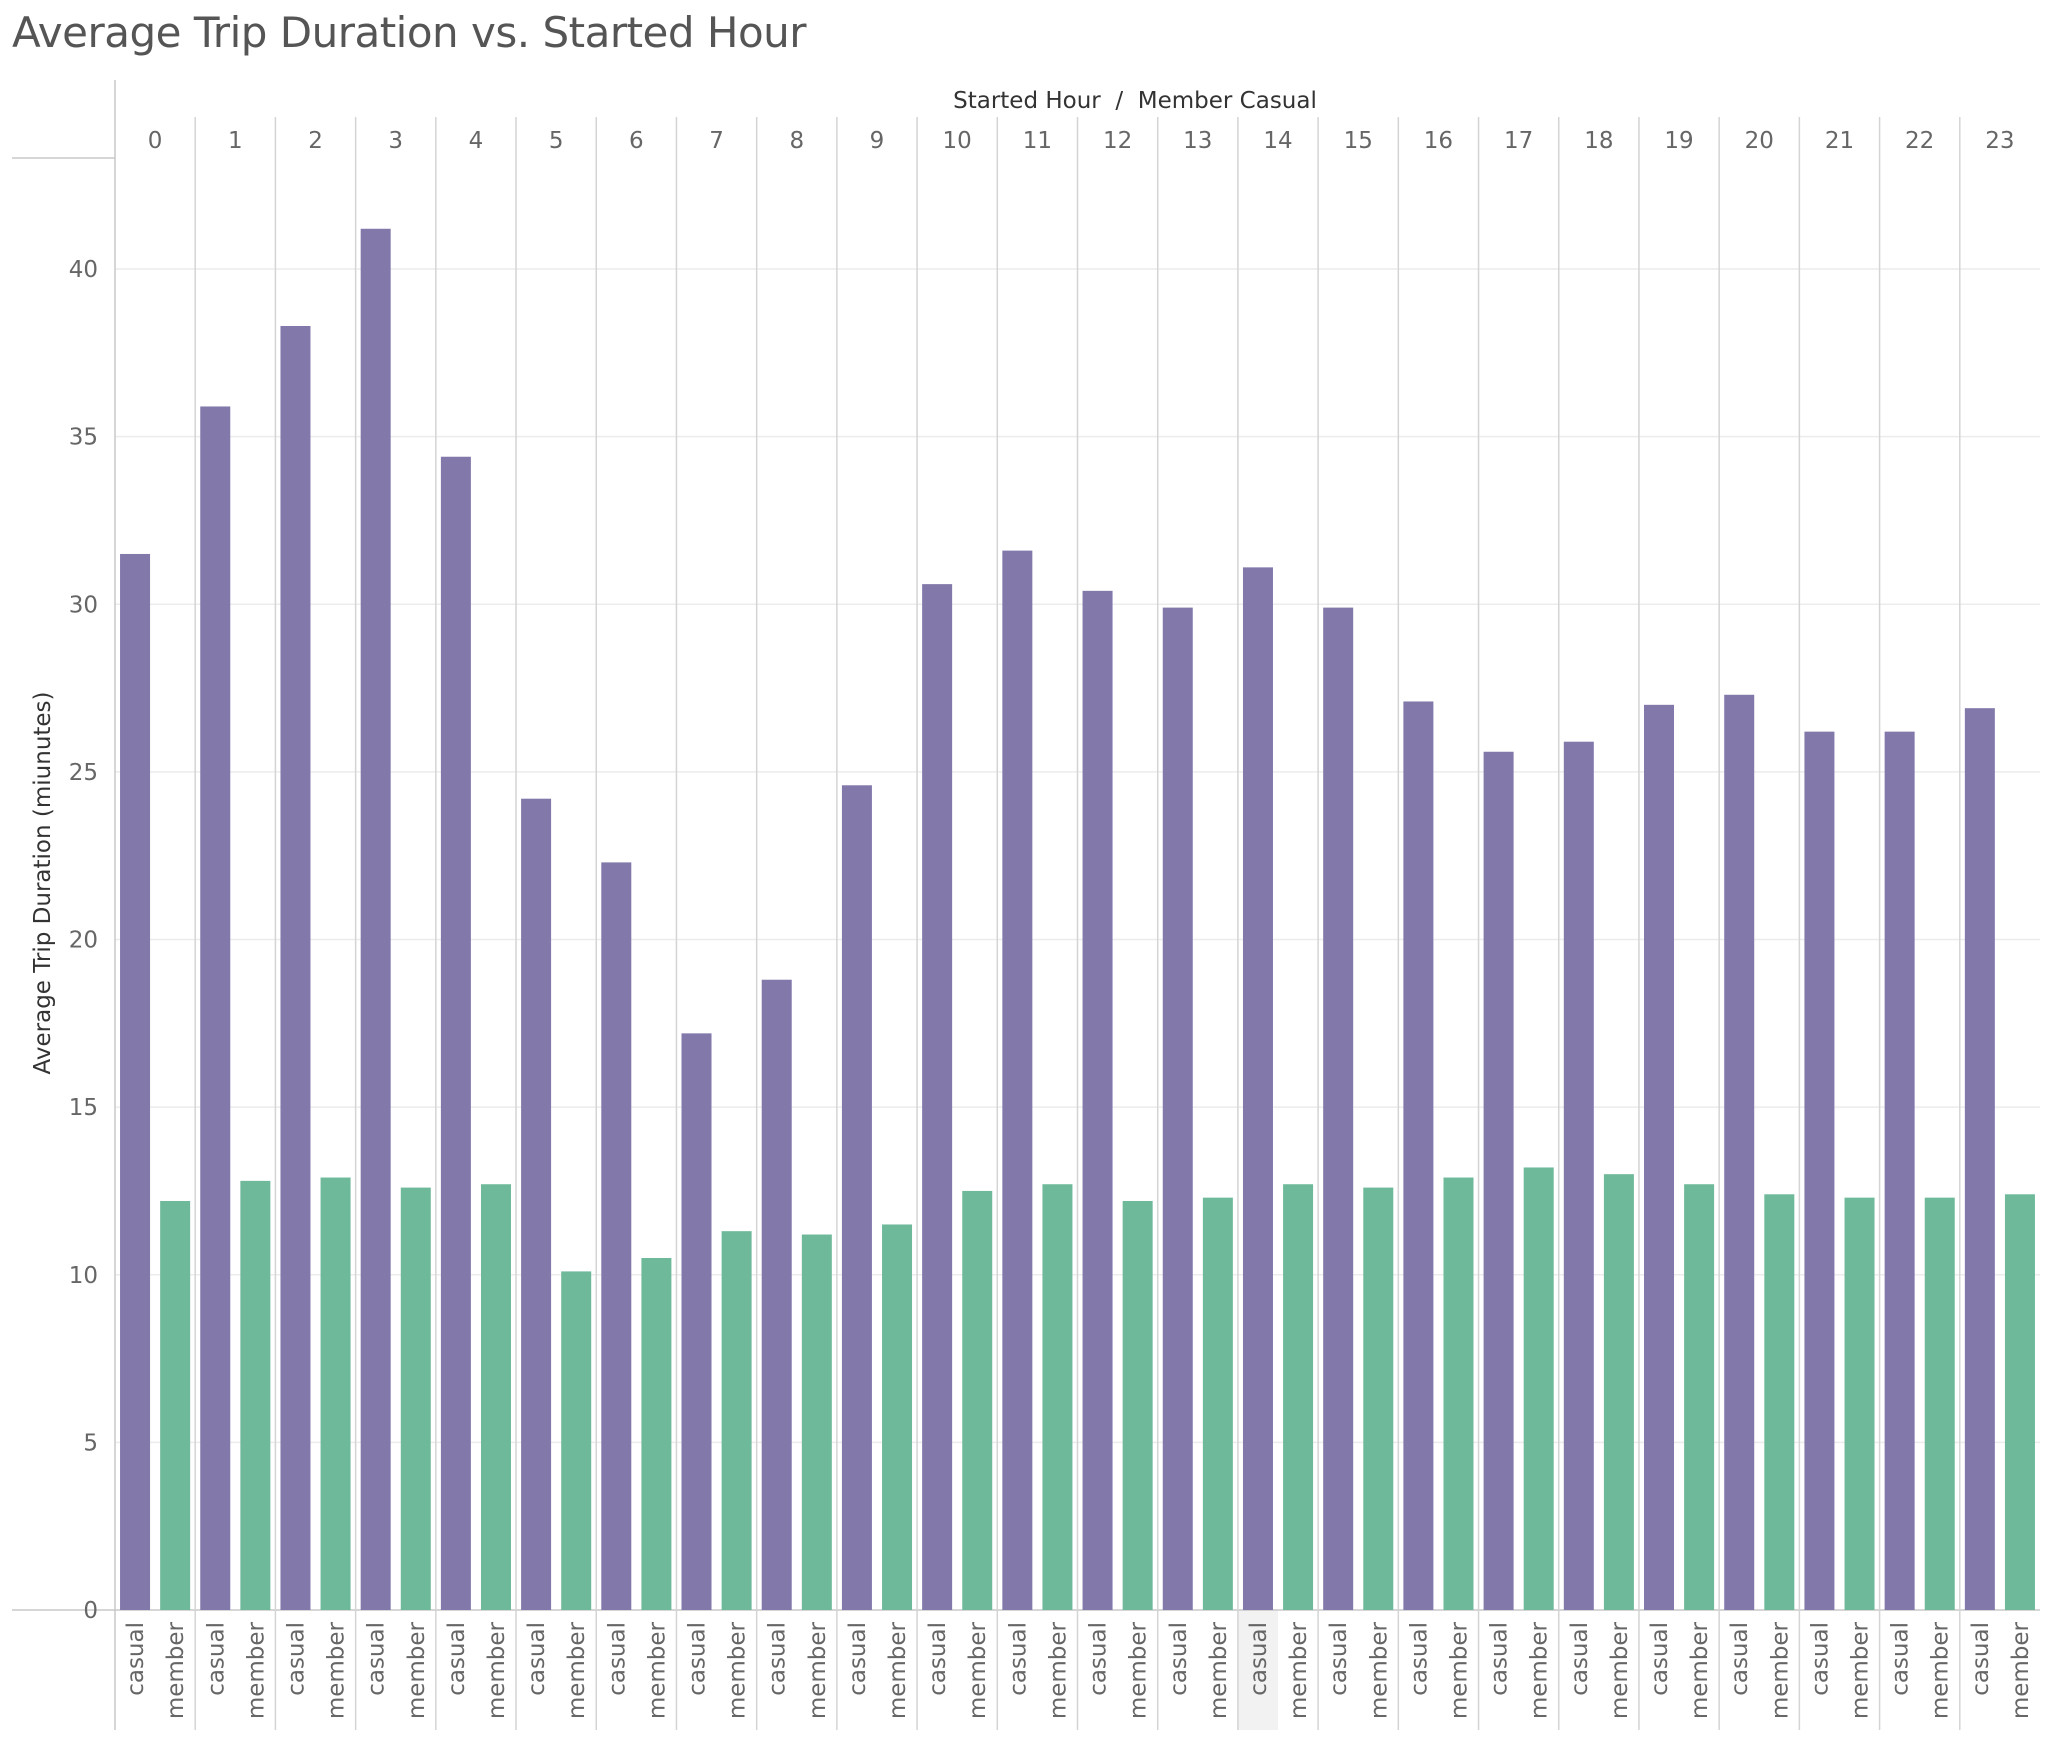 The width and height of the screenshot is (2046, 1740). What do you see at coordinates (43, 882) in the screenshot?
I see `y-axis-title: Average Trip Duration (miunutes)` at bounding box center [43, 882].